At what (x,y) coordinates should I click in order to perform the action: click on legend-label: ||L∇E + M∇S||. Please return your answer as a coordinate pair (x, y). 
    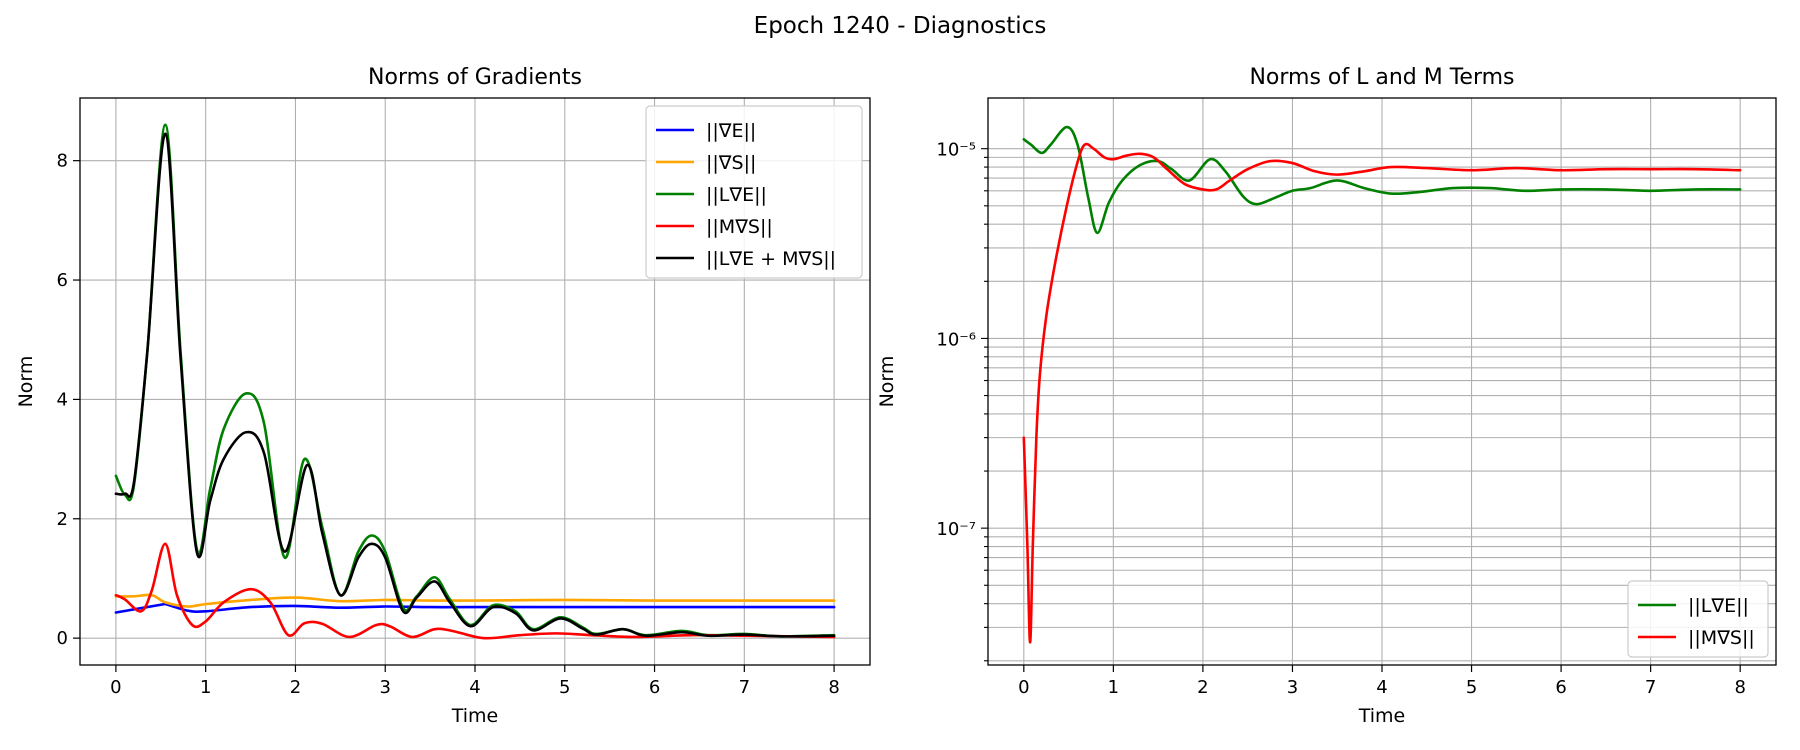
    Looking at the image, I should click on (771, 259).